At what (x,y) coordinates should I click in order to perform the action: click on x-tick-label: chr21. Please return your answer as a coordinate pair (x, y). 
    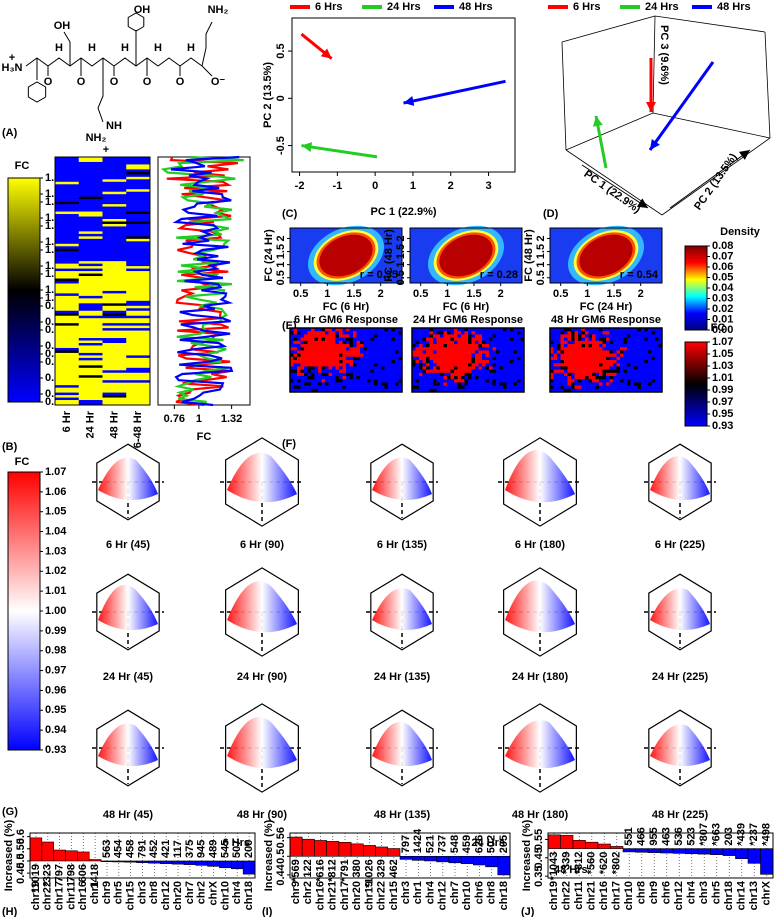
    Looking at the image, I should click on (333, 895).